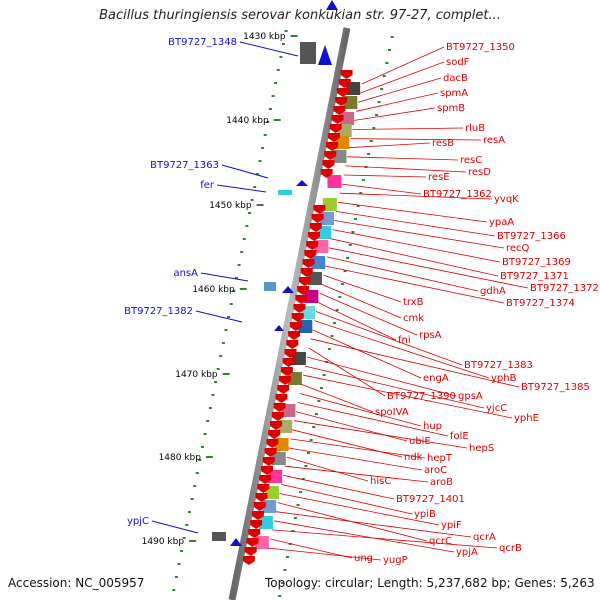  Describe the element at coordinates (439, 177) in the screenshot. I see `gene-label: resE` at that location.